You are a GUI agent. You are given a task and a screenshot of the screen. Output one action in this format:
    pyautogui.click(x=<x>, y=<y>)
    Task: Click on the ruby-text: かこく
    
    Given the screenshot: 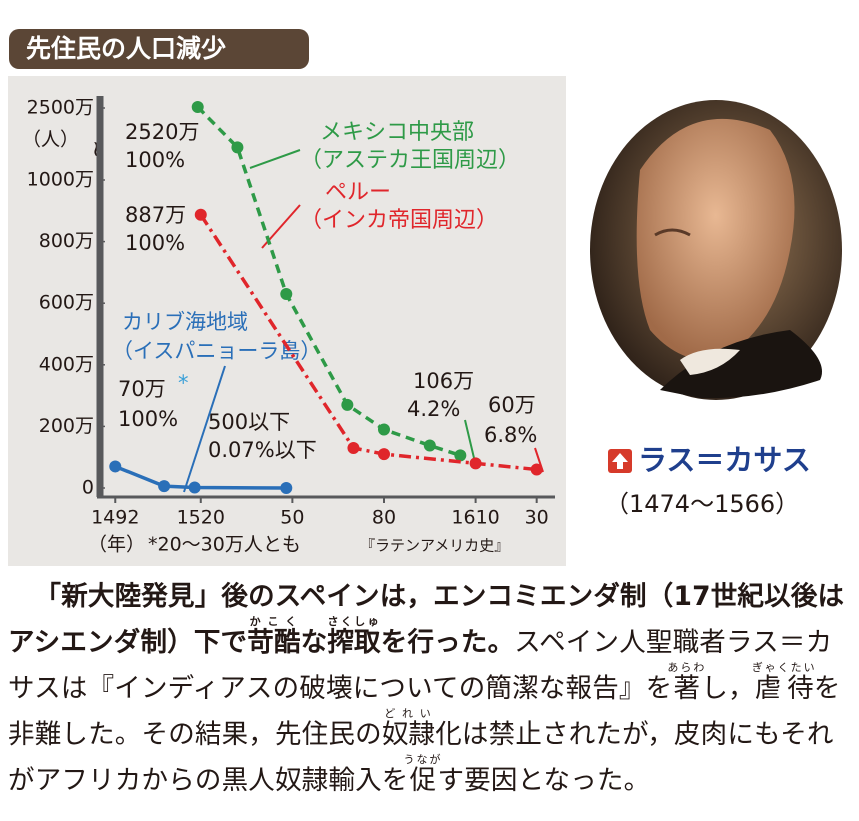 What is the action you would take?
    pyautogui.click(x=274, y=621)
    